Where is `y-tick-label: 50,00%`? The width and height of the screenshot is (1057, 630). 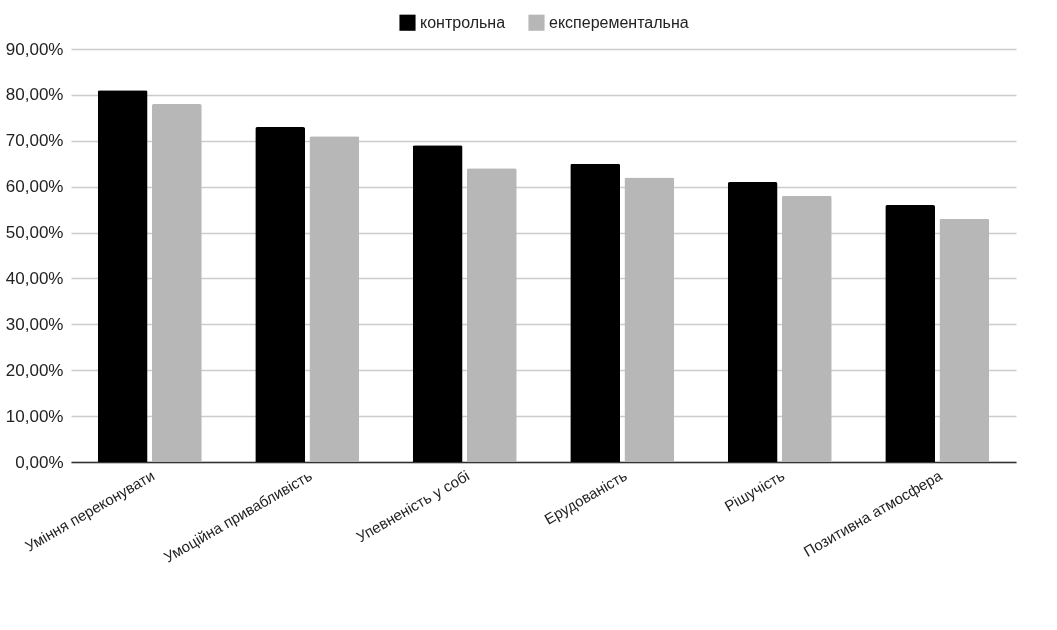 y-tick-label: 50,00% is located at coordinates (34, 233).